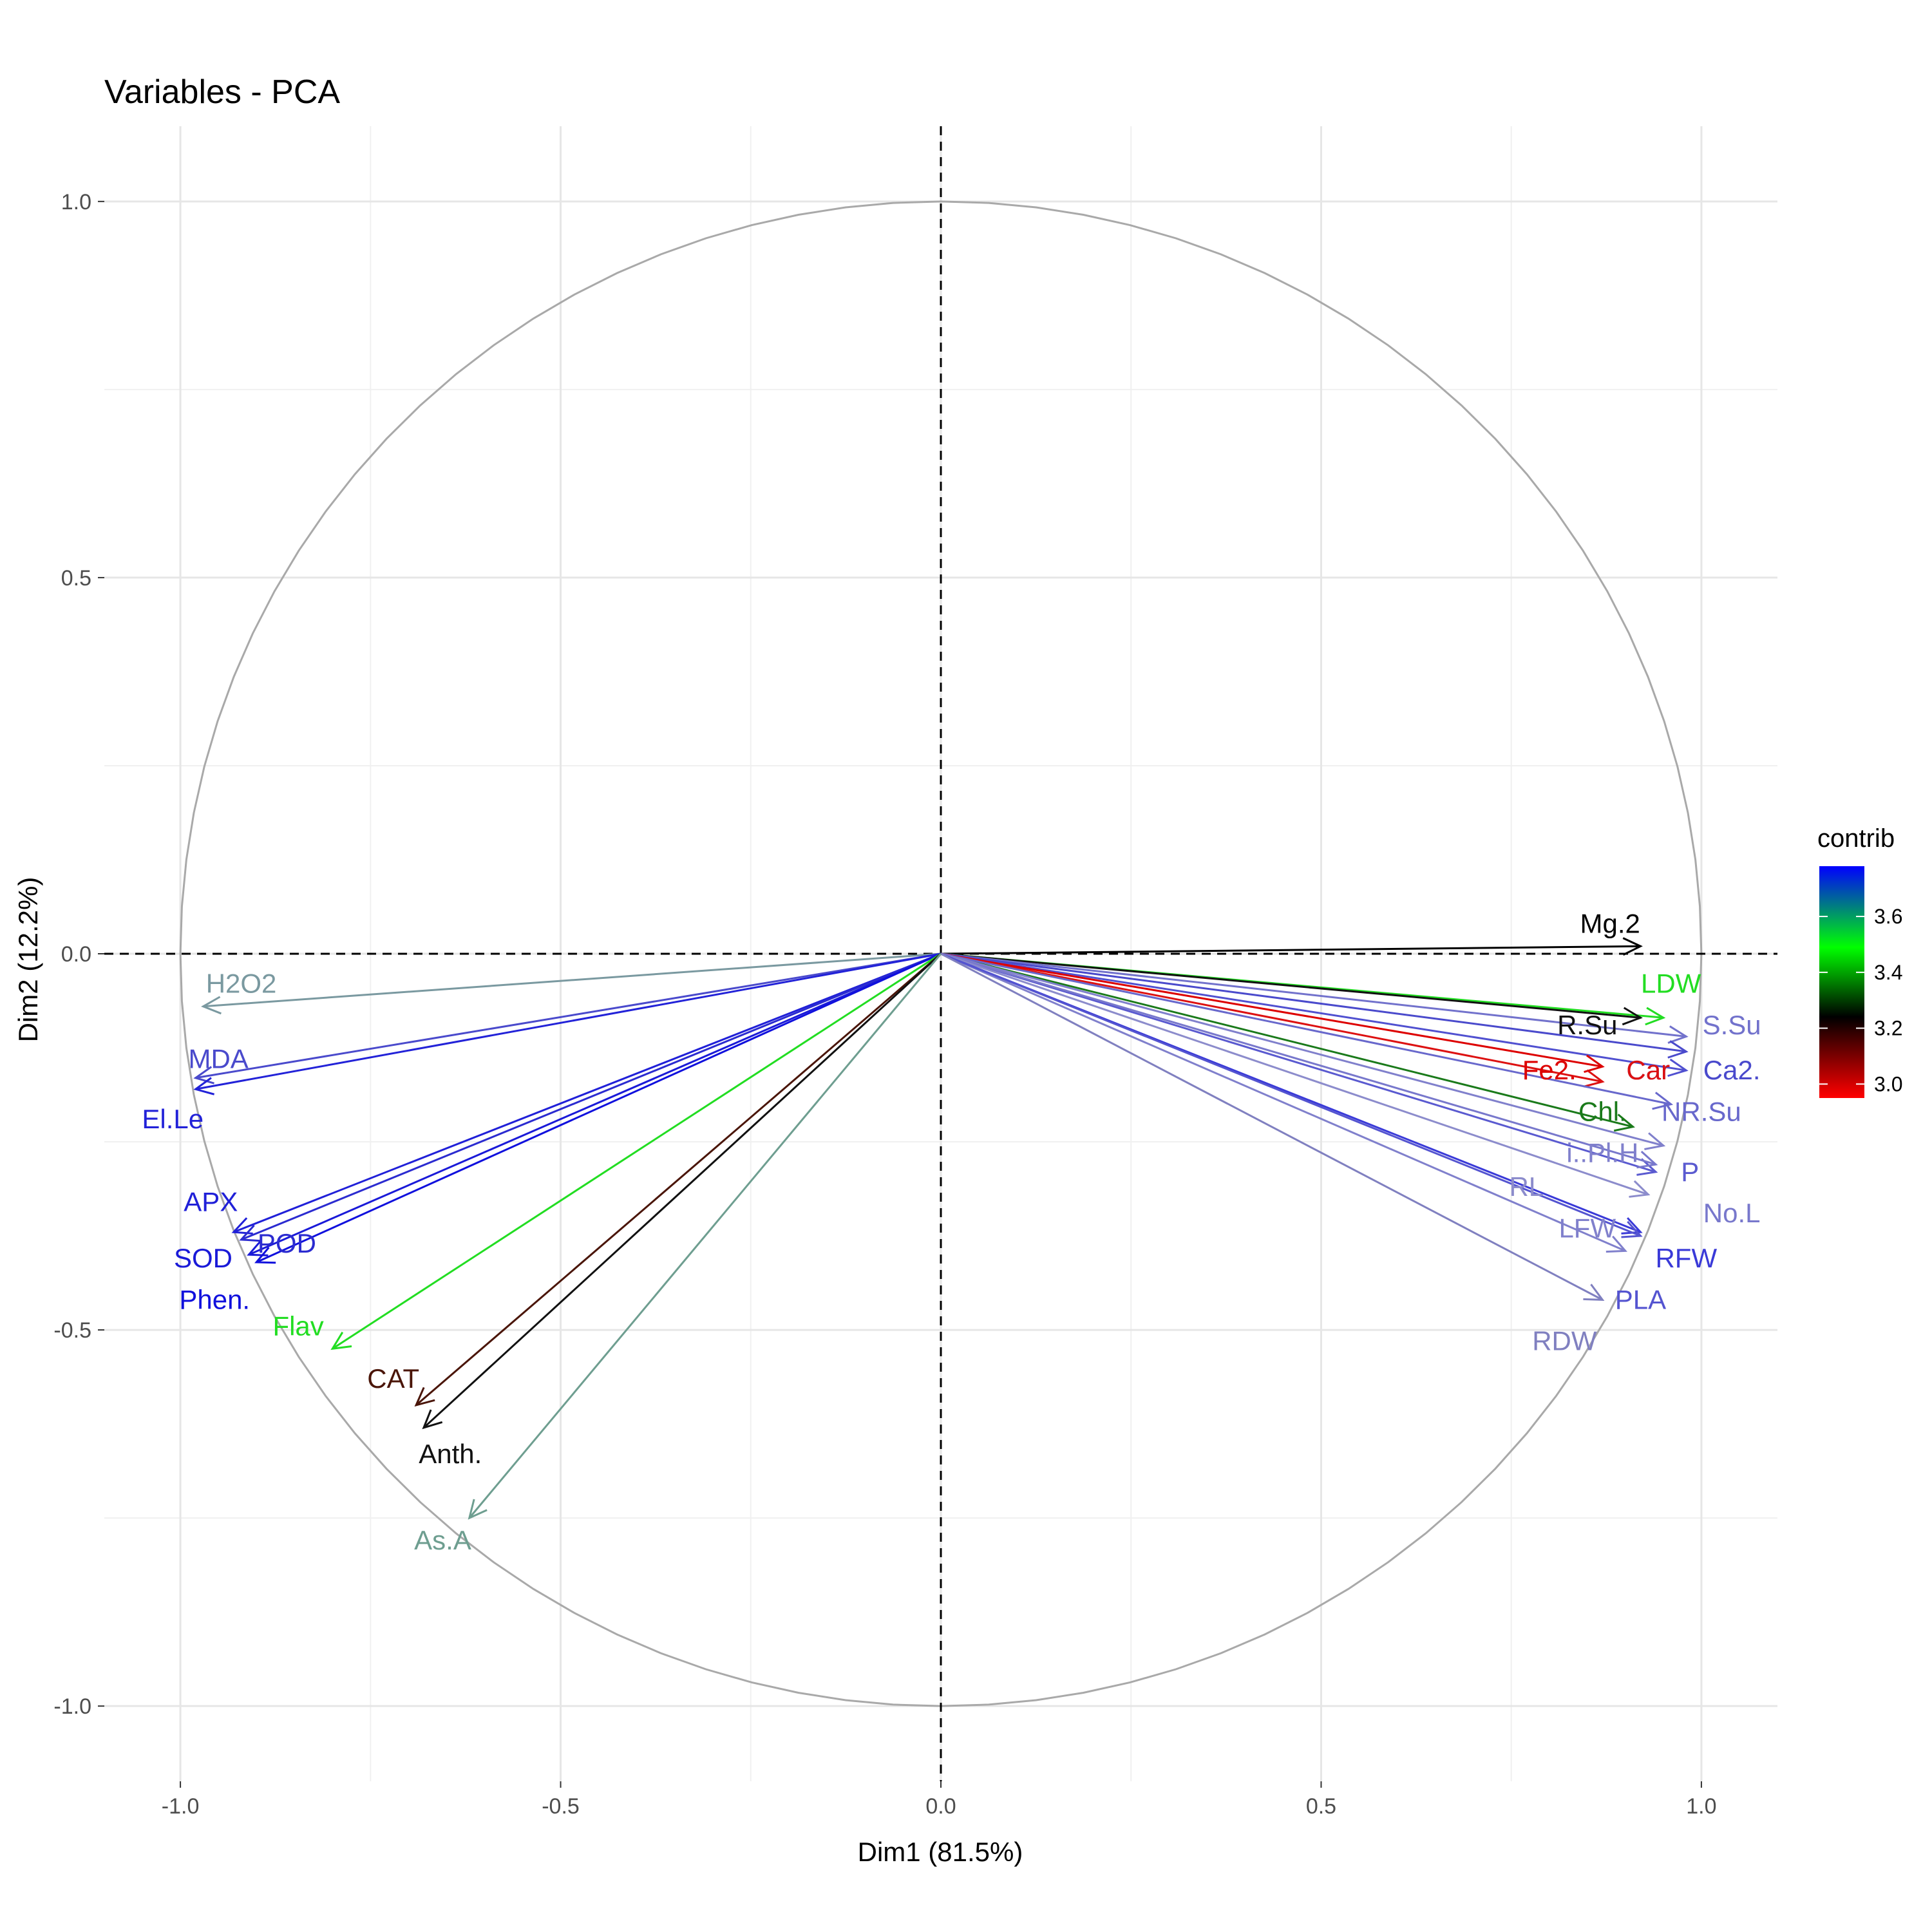  I want to click on x-tick-label: -0.5, so click(561, 1806).